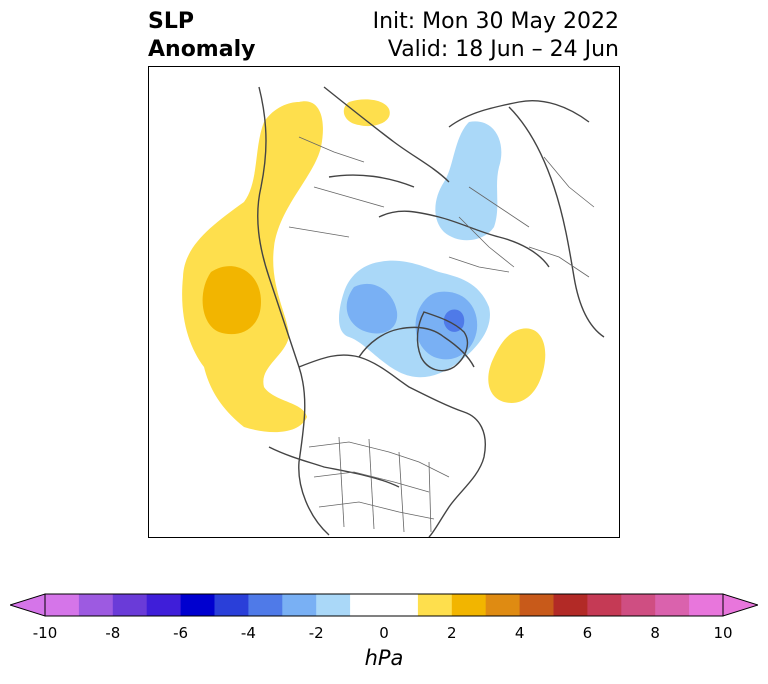  What do you see at coordinates (587, 633) in the screenshot?
I see `colorbar-tick-label: 6` at bounding box center [587, 633].